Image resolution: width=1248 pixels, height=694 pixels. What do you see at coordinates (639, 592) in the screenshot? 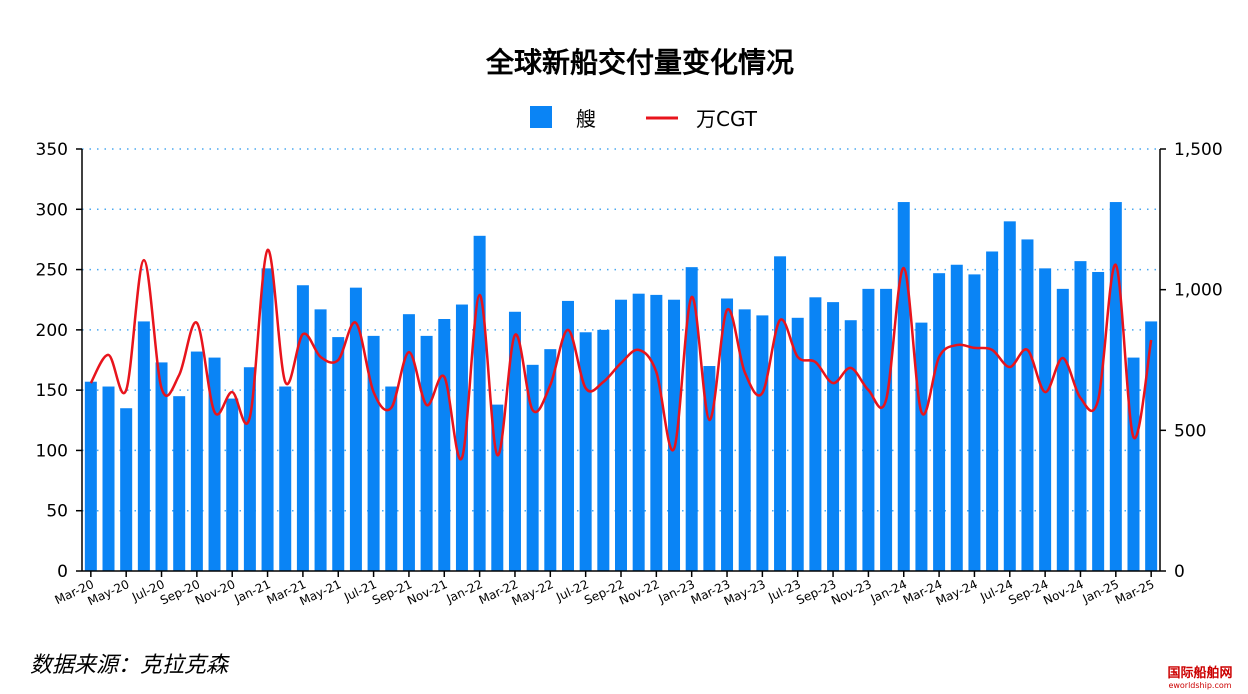
I see `x-tick-label: Nov-22` at bounding box center [639, 592].